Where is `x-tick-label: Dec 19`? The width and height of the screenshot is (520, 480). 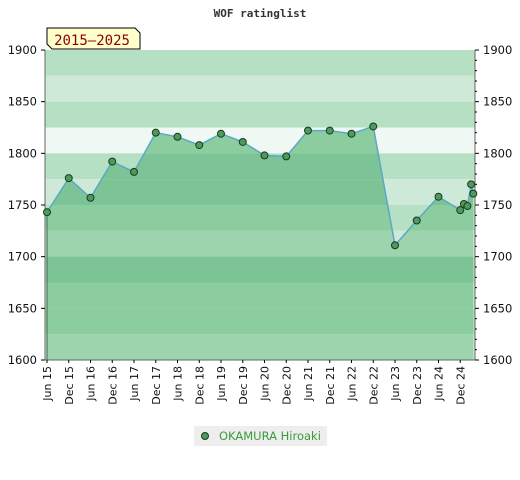 x-tick-label: Dec 19 is located at coordinates (243, 385).